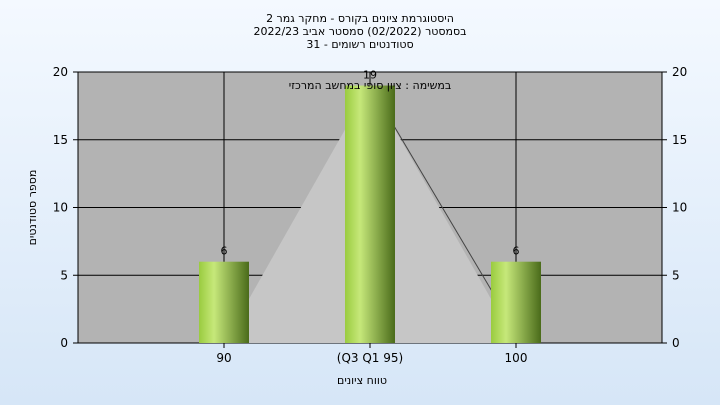 The width and height of the screenshot is (720, 405). What do you see at coordinates (370, 85) in the screenshot?
I see `chart-annotation: במשימה : ציון סופי במחשב המרכזי` at bounding box center [370, 85].